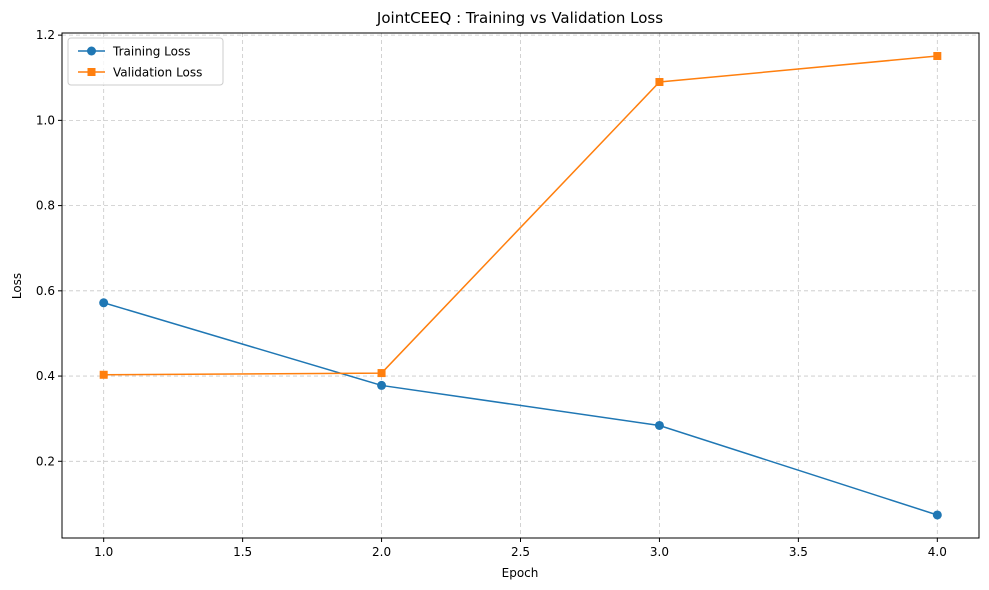 The height and width of the screenshot is (590, 989). Describe the element at coordinates (520, 552) in the screenshot. I see `x-tick-label: 2.5` at that location.